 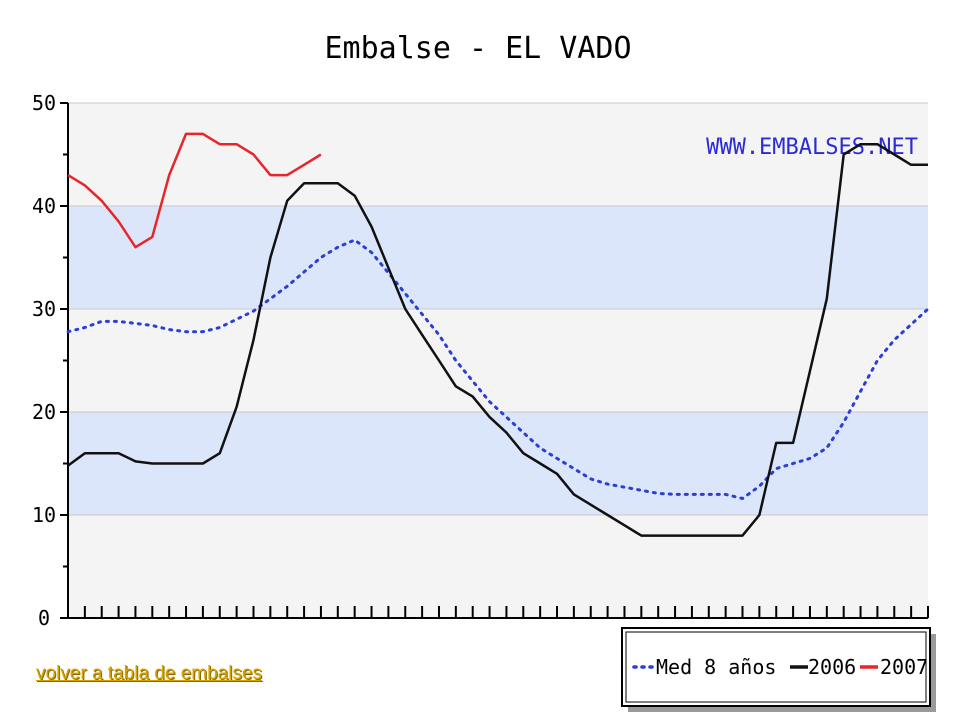 I want to click on y-tick-label: 30, so click(x=44, y=309).